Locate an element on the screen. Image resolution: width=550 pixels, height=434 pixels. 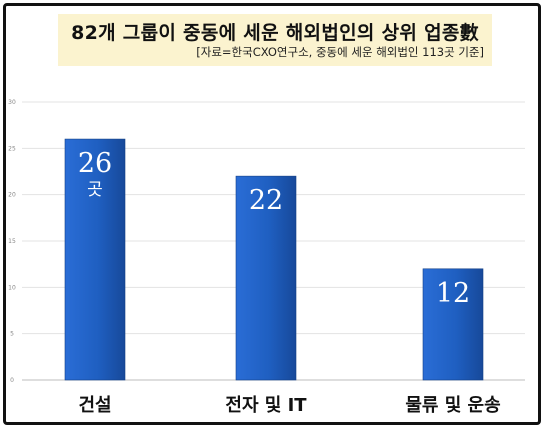
category-label: 물류 및 운송 is located at coordinates (452, 405).